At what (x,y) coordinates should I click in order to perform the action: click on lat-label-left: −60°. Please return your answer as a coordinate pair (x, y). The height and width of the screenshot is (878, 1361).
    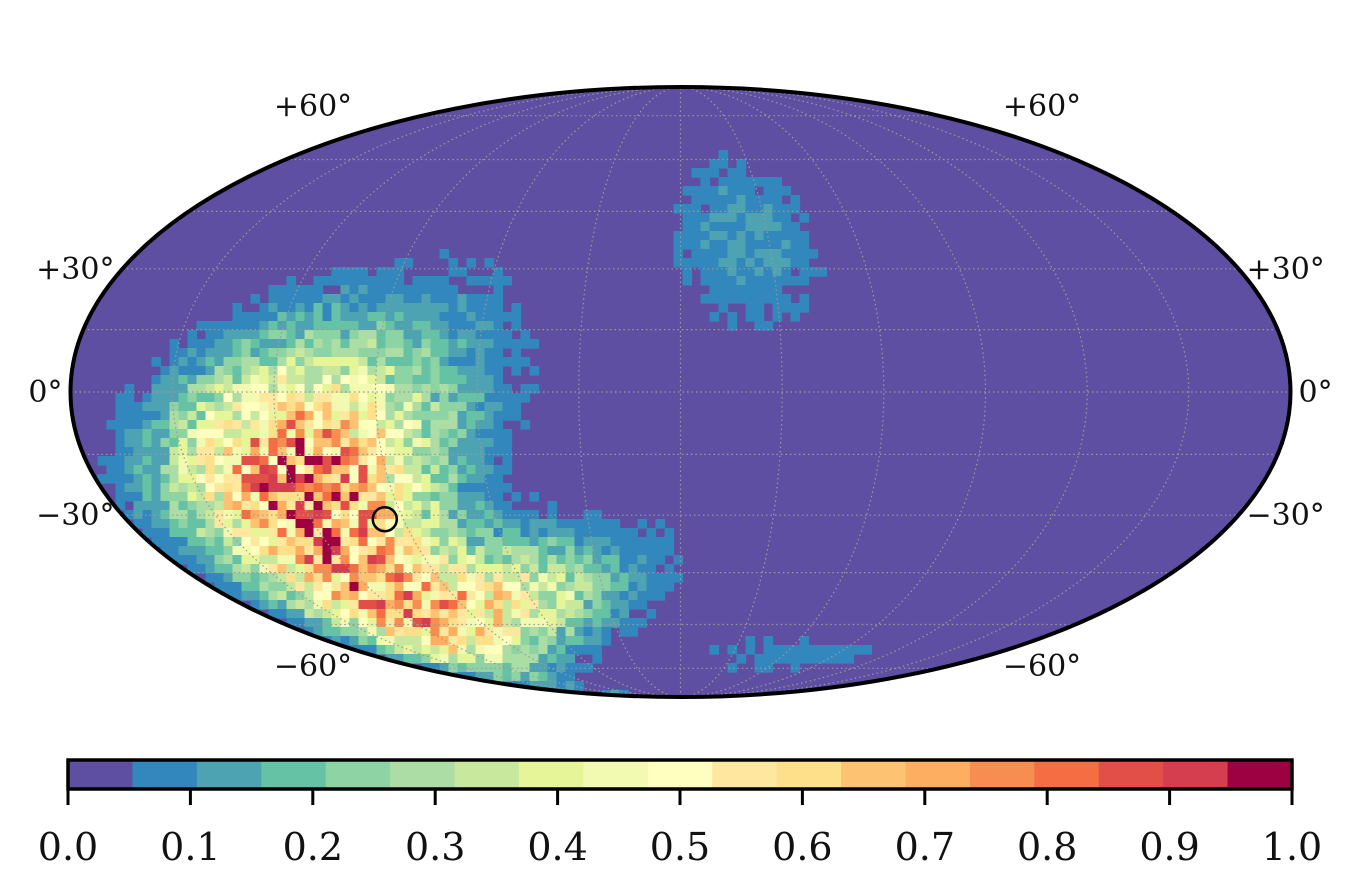
    Looking at the image, I should click on (313, 666).